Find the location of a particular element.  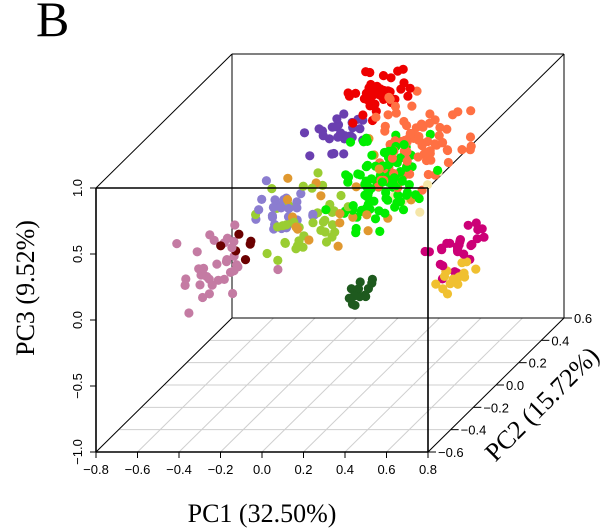

x-tick-label: −0.4 is located at coordinates (179, 469).